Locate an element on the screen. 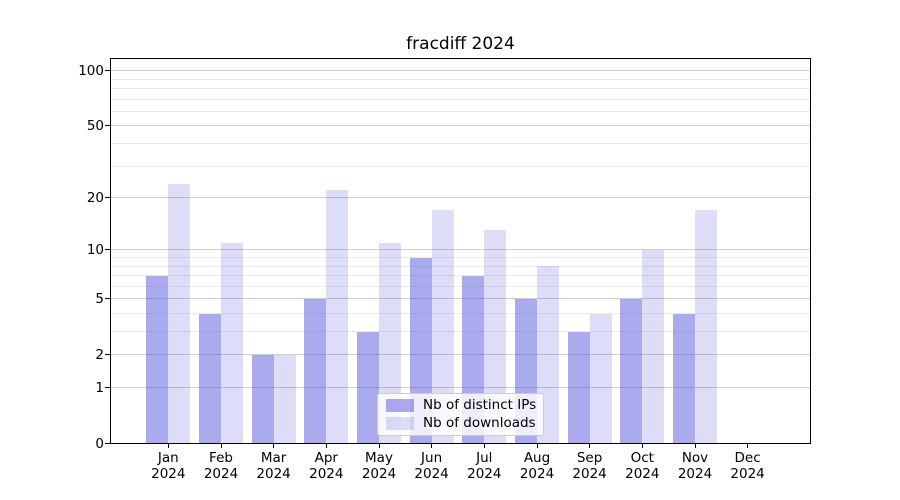 This screenshot has width=900, height=500. x-tick-label-line: Aug is located at coordinates (537, 458).